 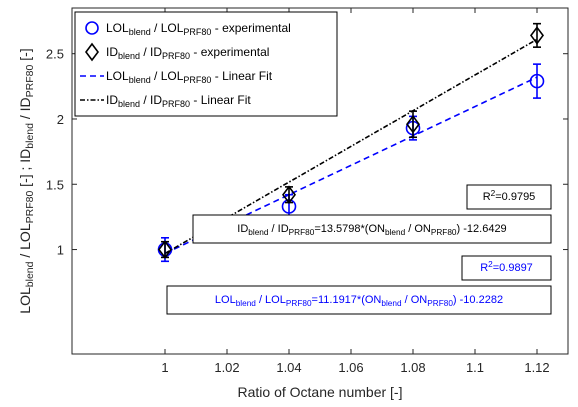 What do you see at coordinates (478, 300) in the screenshot?
I see `text-part: ) -10.2282` at bounding box center [478, 300].